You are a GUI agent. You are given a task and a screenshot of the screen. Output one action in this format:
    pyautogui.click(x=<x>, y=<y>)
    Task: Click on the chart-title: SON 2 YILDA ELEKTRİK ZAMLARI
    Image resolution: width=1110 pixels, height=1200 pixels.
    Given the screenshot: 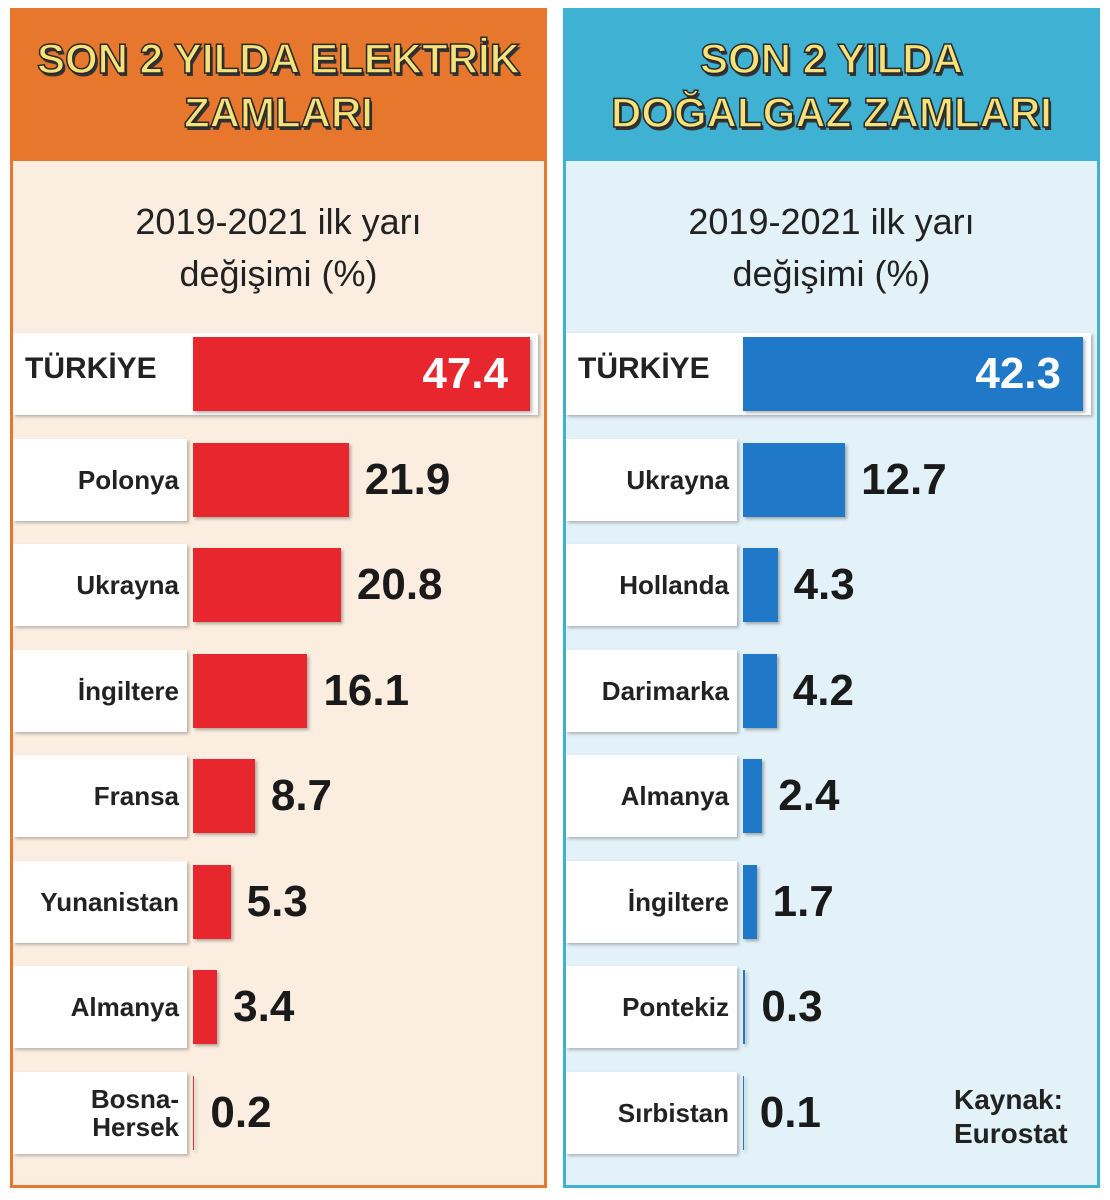 What is the action you would take?
    pyautogui.click(x=278, y=85)
    